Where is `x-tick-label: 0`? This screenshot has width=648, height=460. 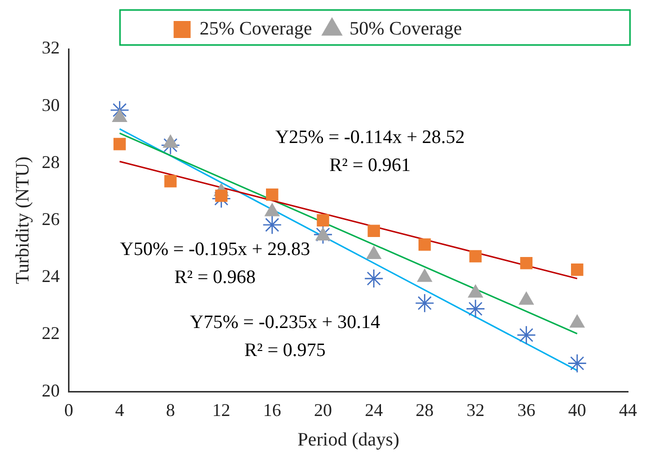
x-tick-label: 0 is located at coordinates (69, 410).